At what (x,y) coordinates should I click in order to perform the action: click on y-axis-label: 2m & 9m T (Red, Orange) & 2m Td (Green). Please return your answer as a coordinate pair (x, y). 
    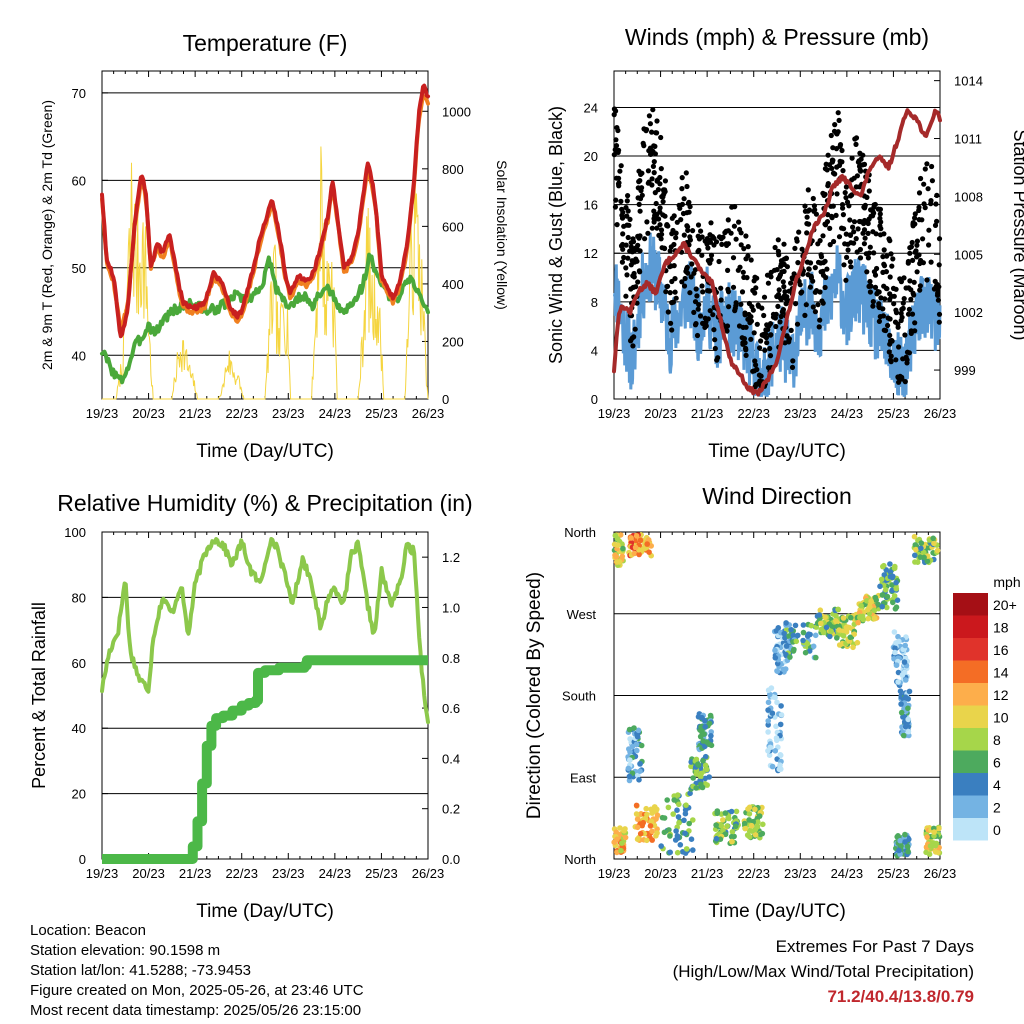
    Looking at the image, I should click on (47, 235).